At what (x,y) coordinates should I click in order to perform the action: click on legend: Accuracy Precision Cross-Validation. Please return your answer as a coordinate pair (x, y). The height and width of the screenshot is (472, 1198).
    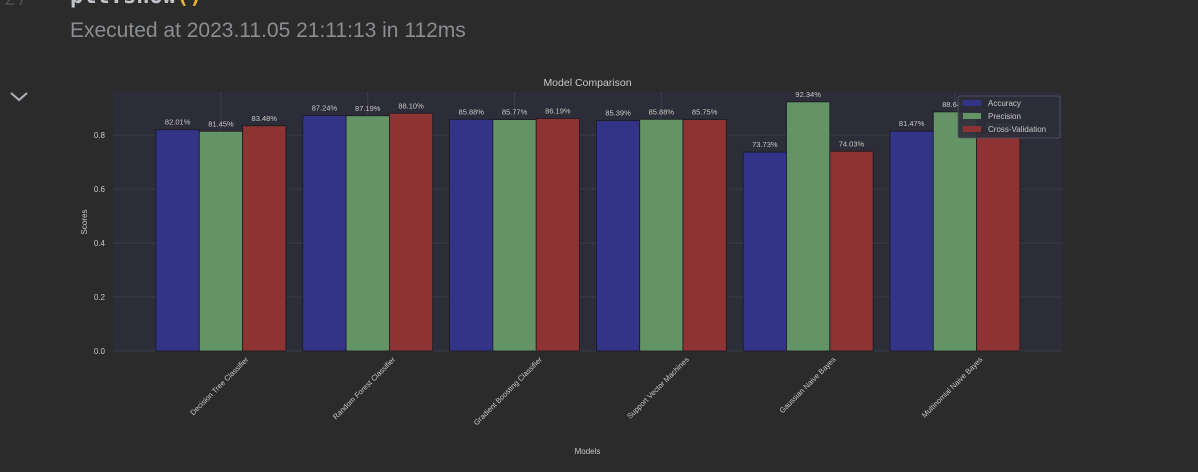
    Looking at the image, I should click on (1009, 117).